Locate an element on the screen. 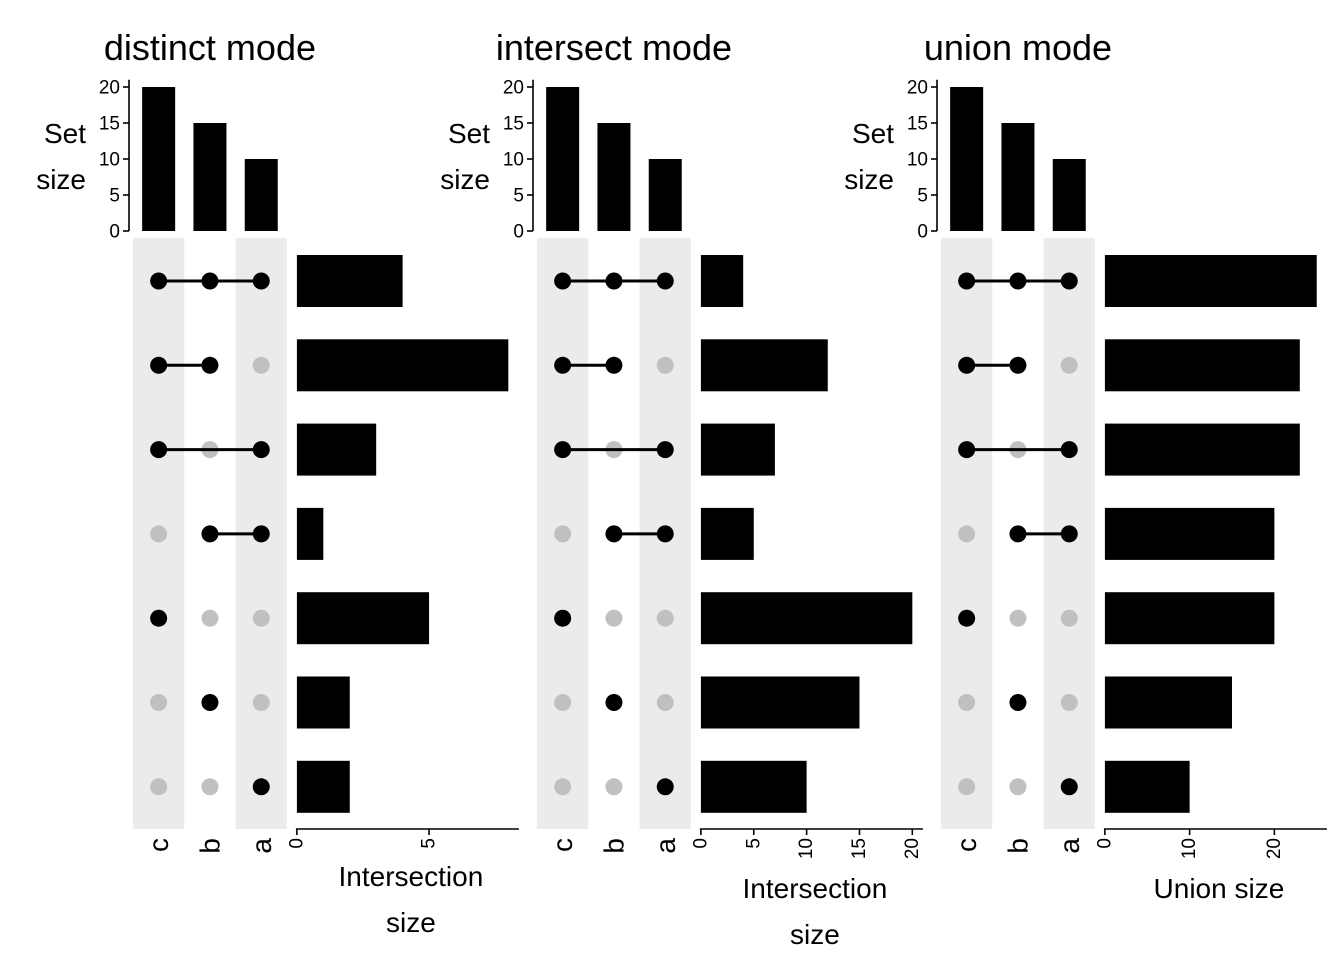 Image resolution: width=1344 pixels, height=960 pixels. size-axis-label: Union size is located at coordinates (1219, 888).